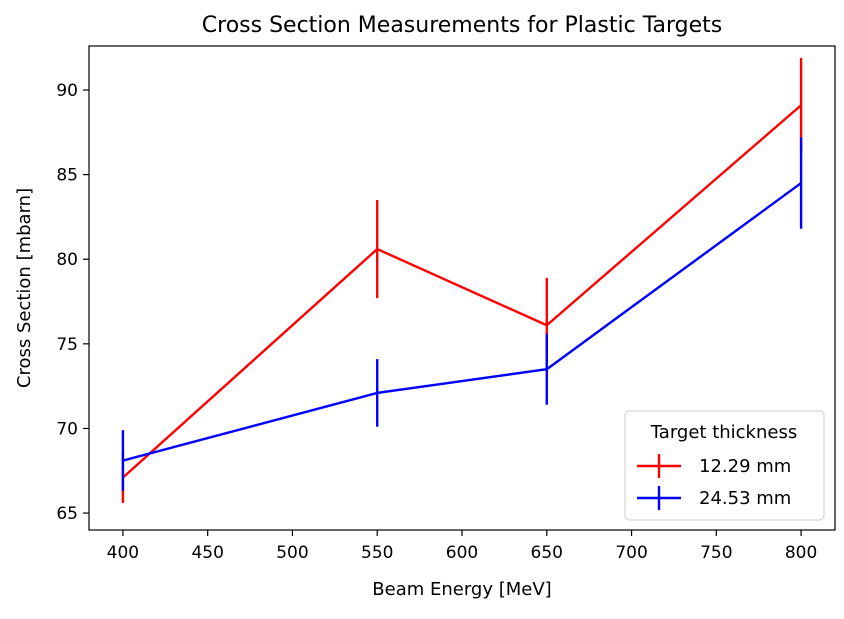 This screenshot has height=619, width=844. I want to click on legend-title: Target thickness, so click(723, 432).